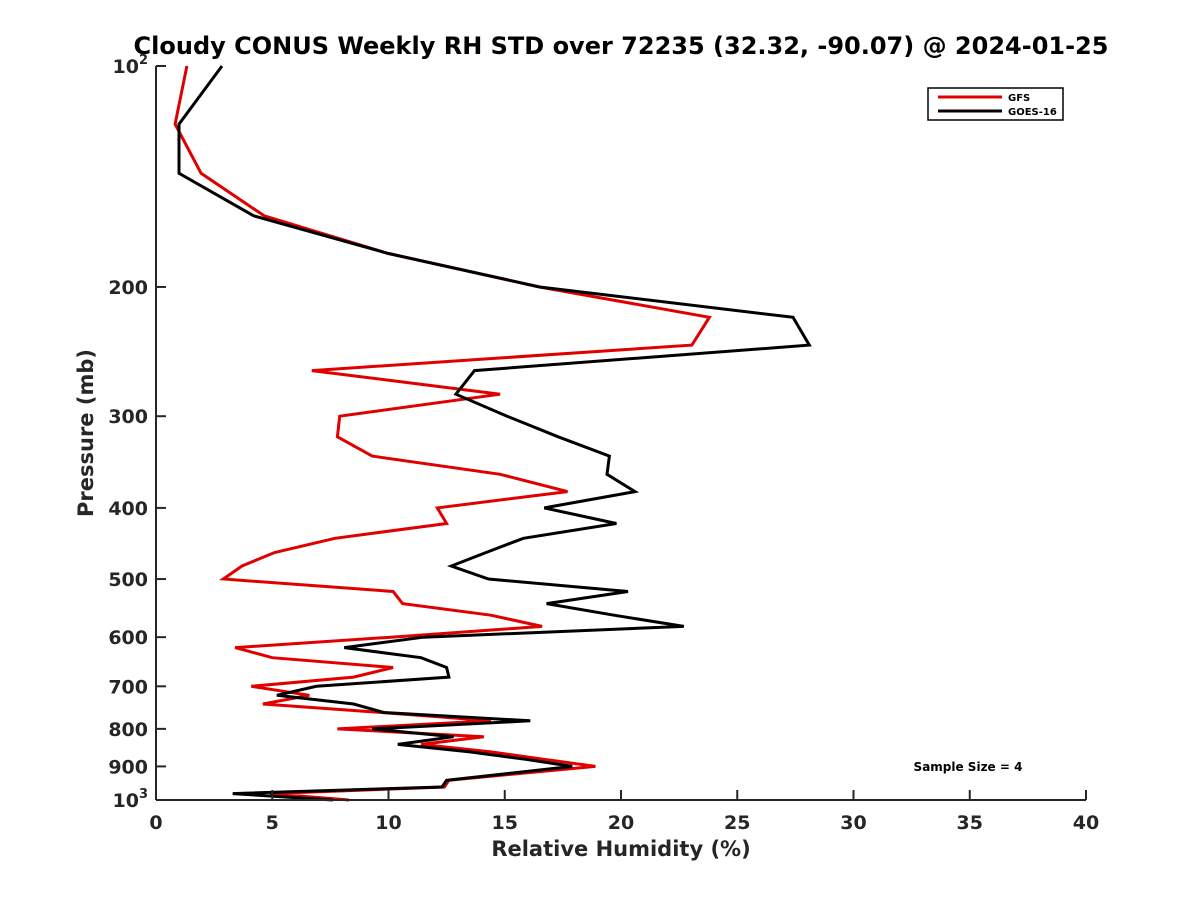 This screenshot has width=1200, height=900. I want to click on y-tick-label: 200, so click(128, 288).